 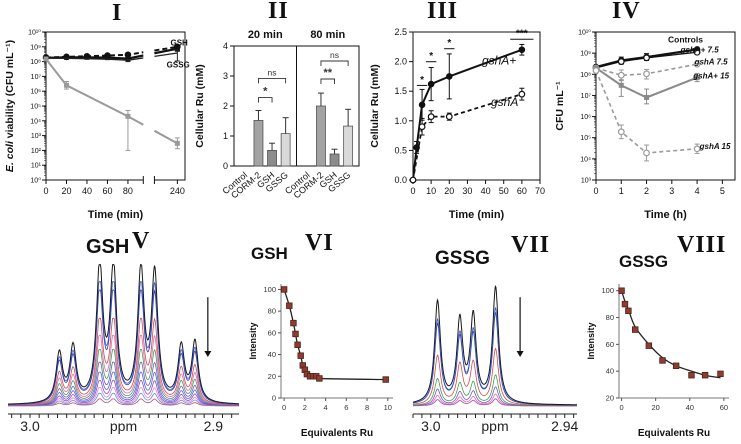 What do you see at coordinates (35, 47) in the screenshot?
I see `svg-text: 10⁹` at bounding box center [35, 47].